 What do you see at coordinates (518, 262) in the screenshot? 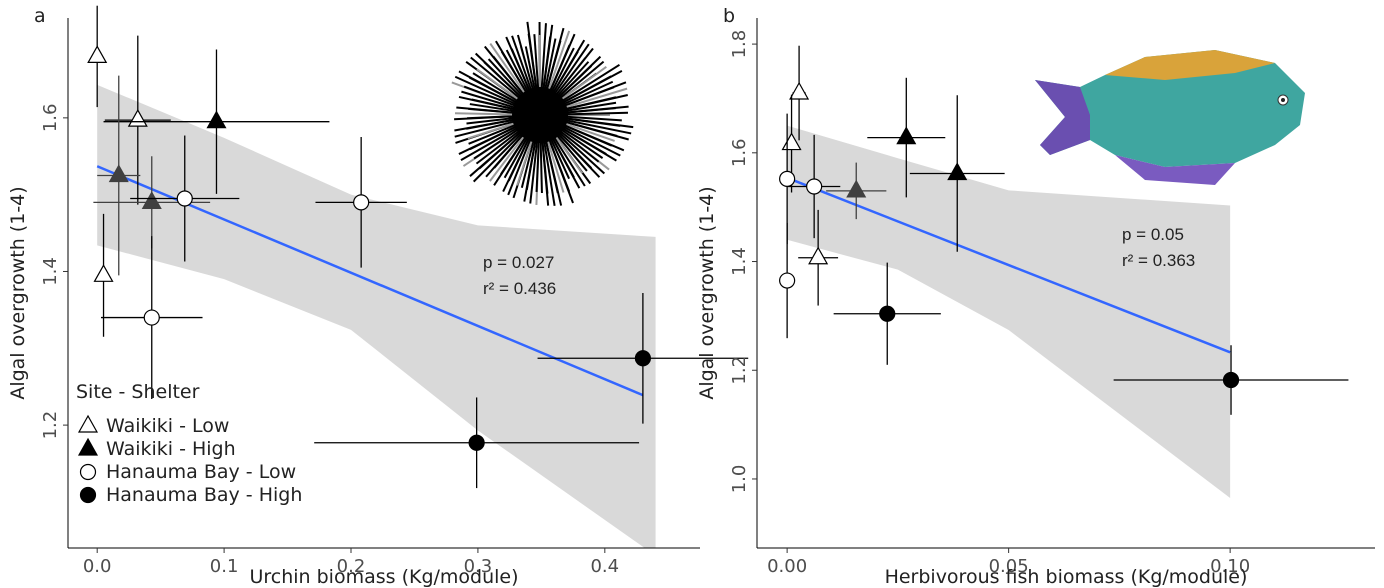
I see `annotation: p = 0.027` at bounding box center [518, 262].